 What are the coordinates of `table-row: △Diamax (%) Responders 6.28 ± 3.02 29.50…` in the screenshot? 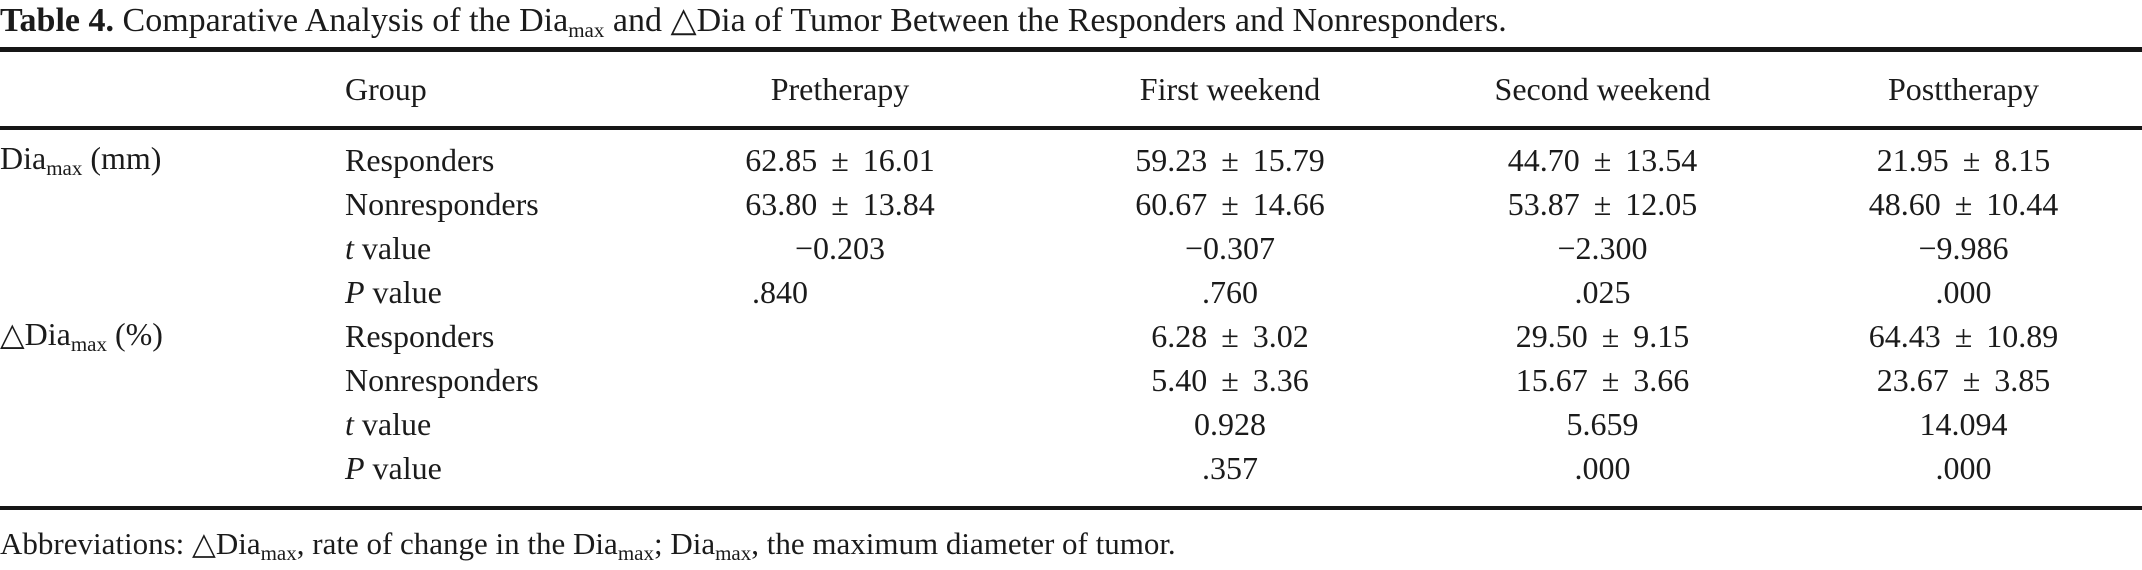 It's located at (1071, 336).